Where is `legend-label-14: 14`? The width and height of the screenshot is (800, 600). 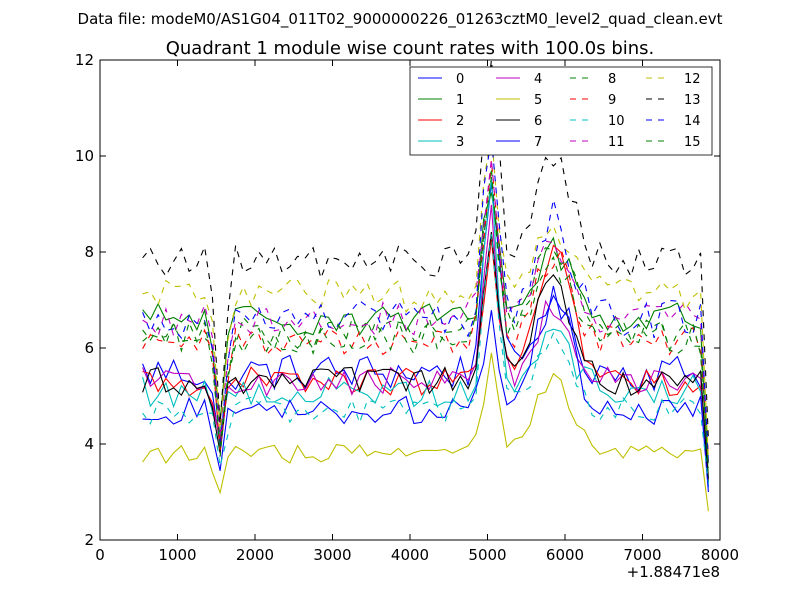 legend-label-14: 14 is located at coordinates (692, 121).